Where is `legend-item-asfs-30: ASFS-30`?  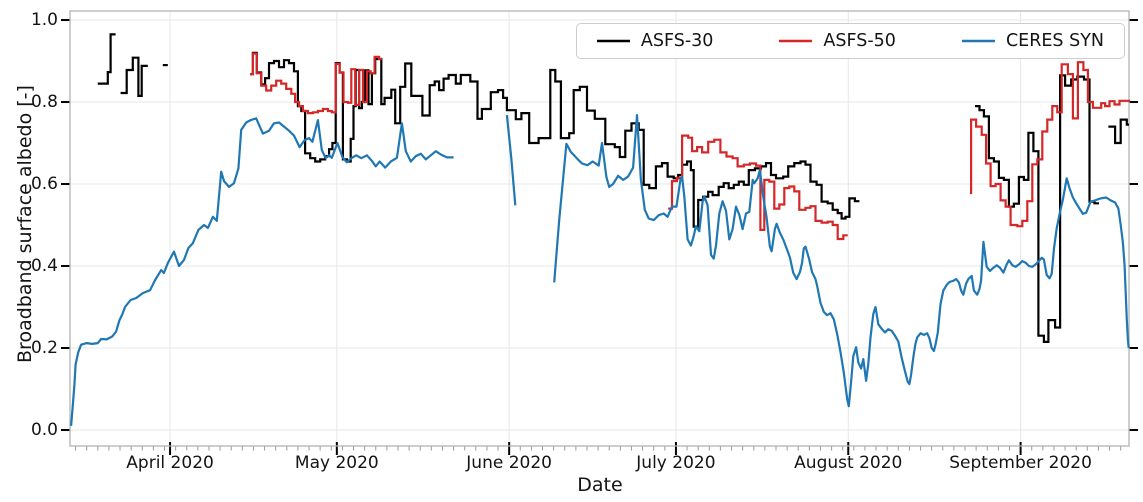
legend-item-asfs-30: ASFS-30 is located at coordinates (655, 41).